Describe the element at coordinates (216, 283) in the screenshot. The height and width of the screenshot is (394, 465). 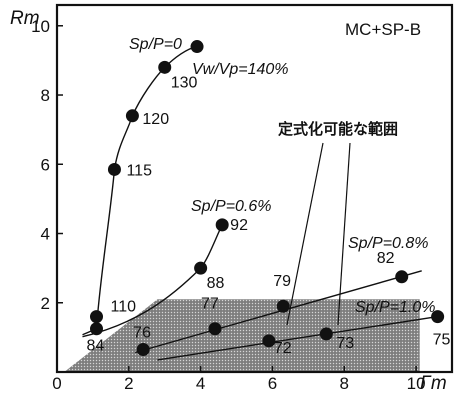
I see `data-point-label: 88` at that location.